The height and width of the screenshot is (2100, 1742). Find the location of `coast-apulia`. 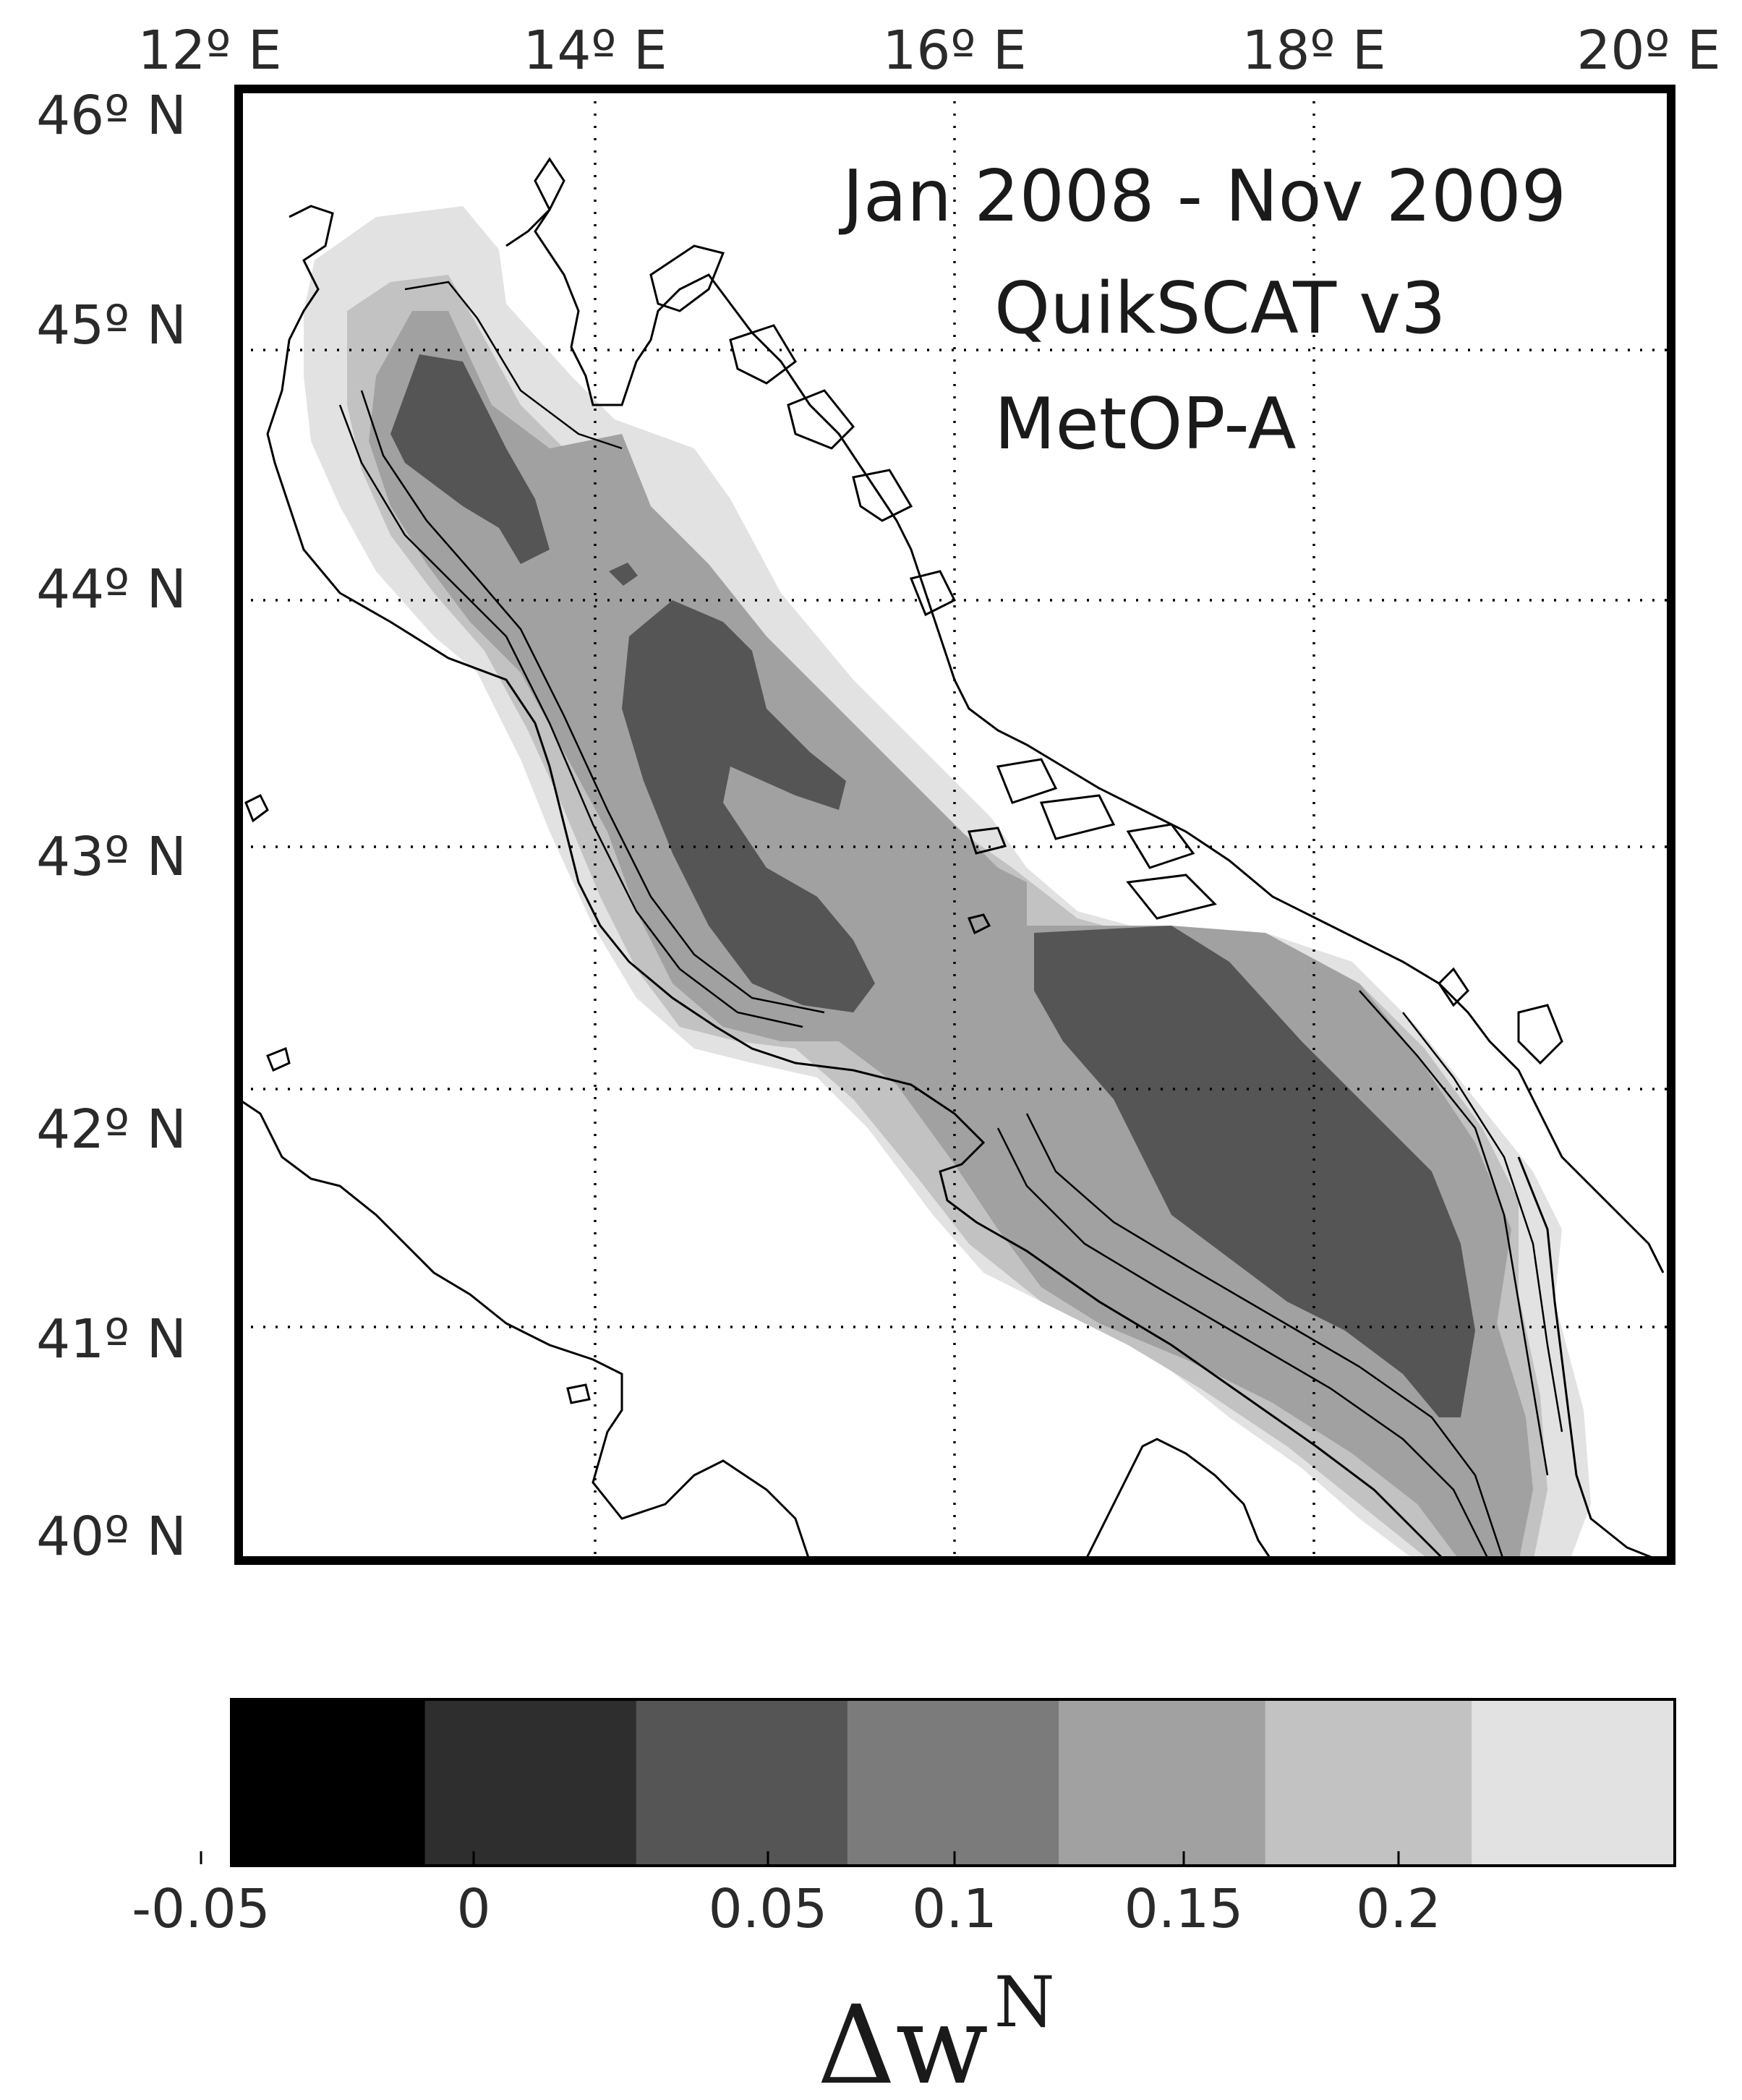

coast-apulia is located at coordinates (525, 1330).